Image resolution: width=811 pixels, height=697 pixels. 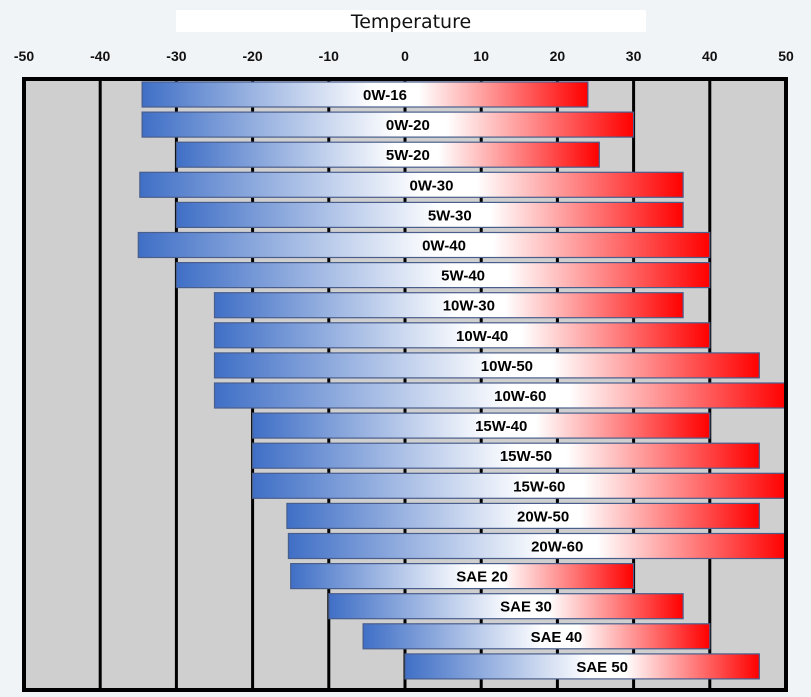 What do you see at coordinates (252, 56) in the screenshot?
I see `x-tick-label: -20` at bounding box center [252, 56].